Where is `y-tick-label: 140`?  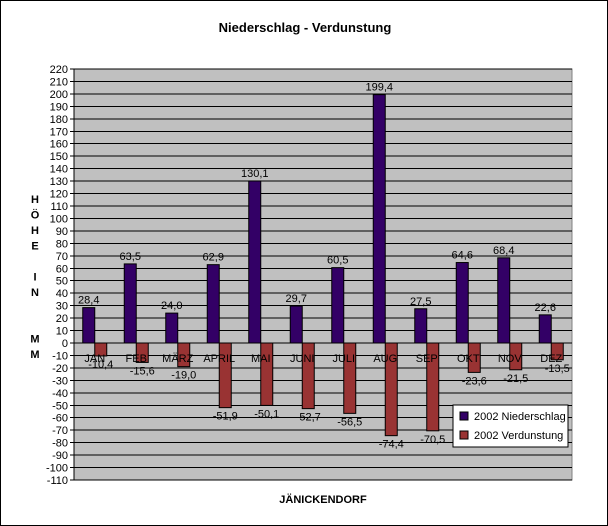
y-tick-label: 140 is located at coordinates (59, 170).